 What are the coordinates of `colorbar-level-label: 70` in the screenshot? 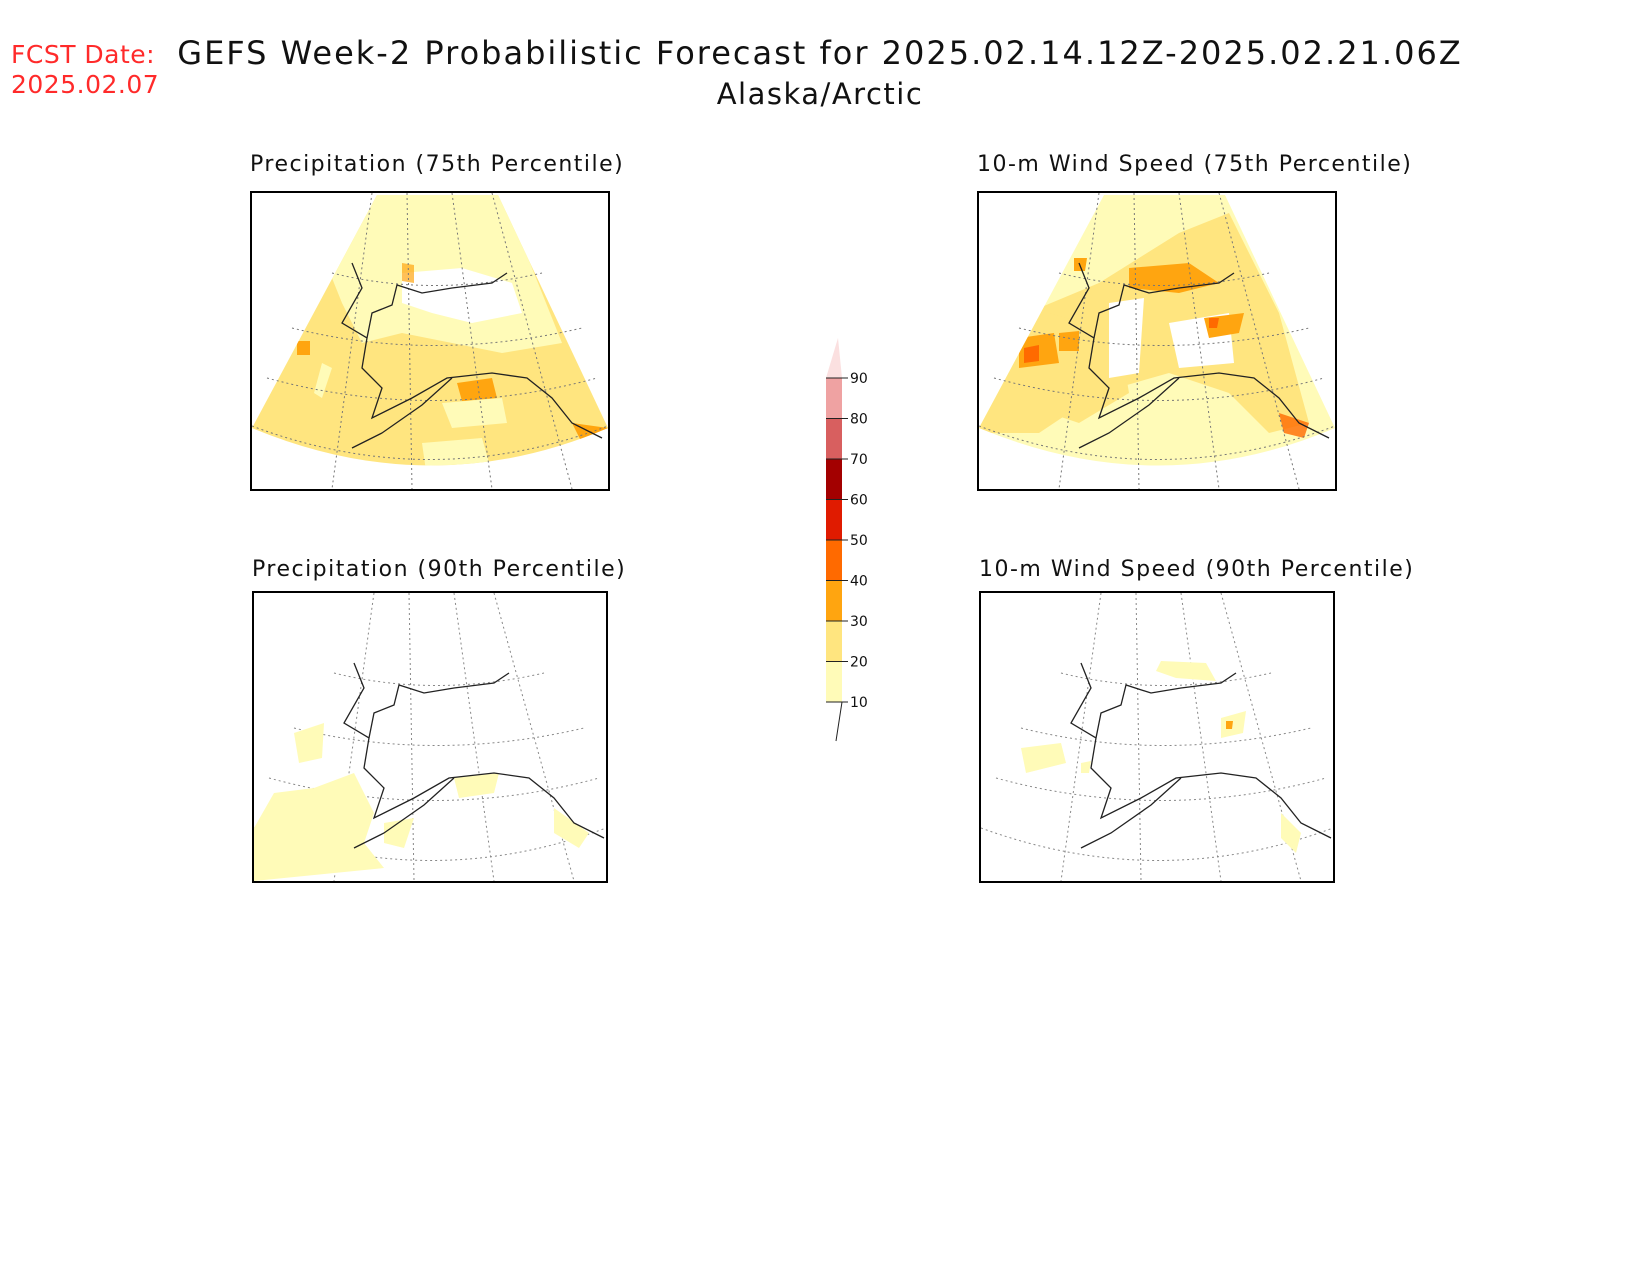 It's located at (859, 460).